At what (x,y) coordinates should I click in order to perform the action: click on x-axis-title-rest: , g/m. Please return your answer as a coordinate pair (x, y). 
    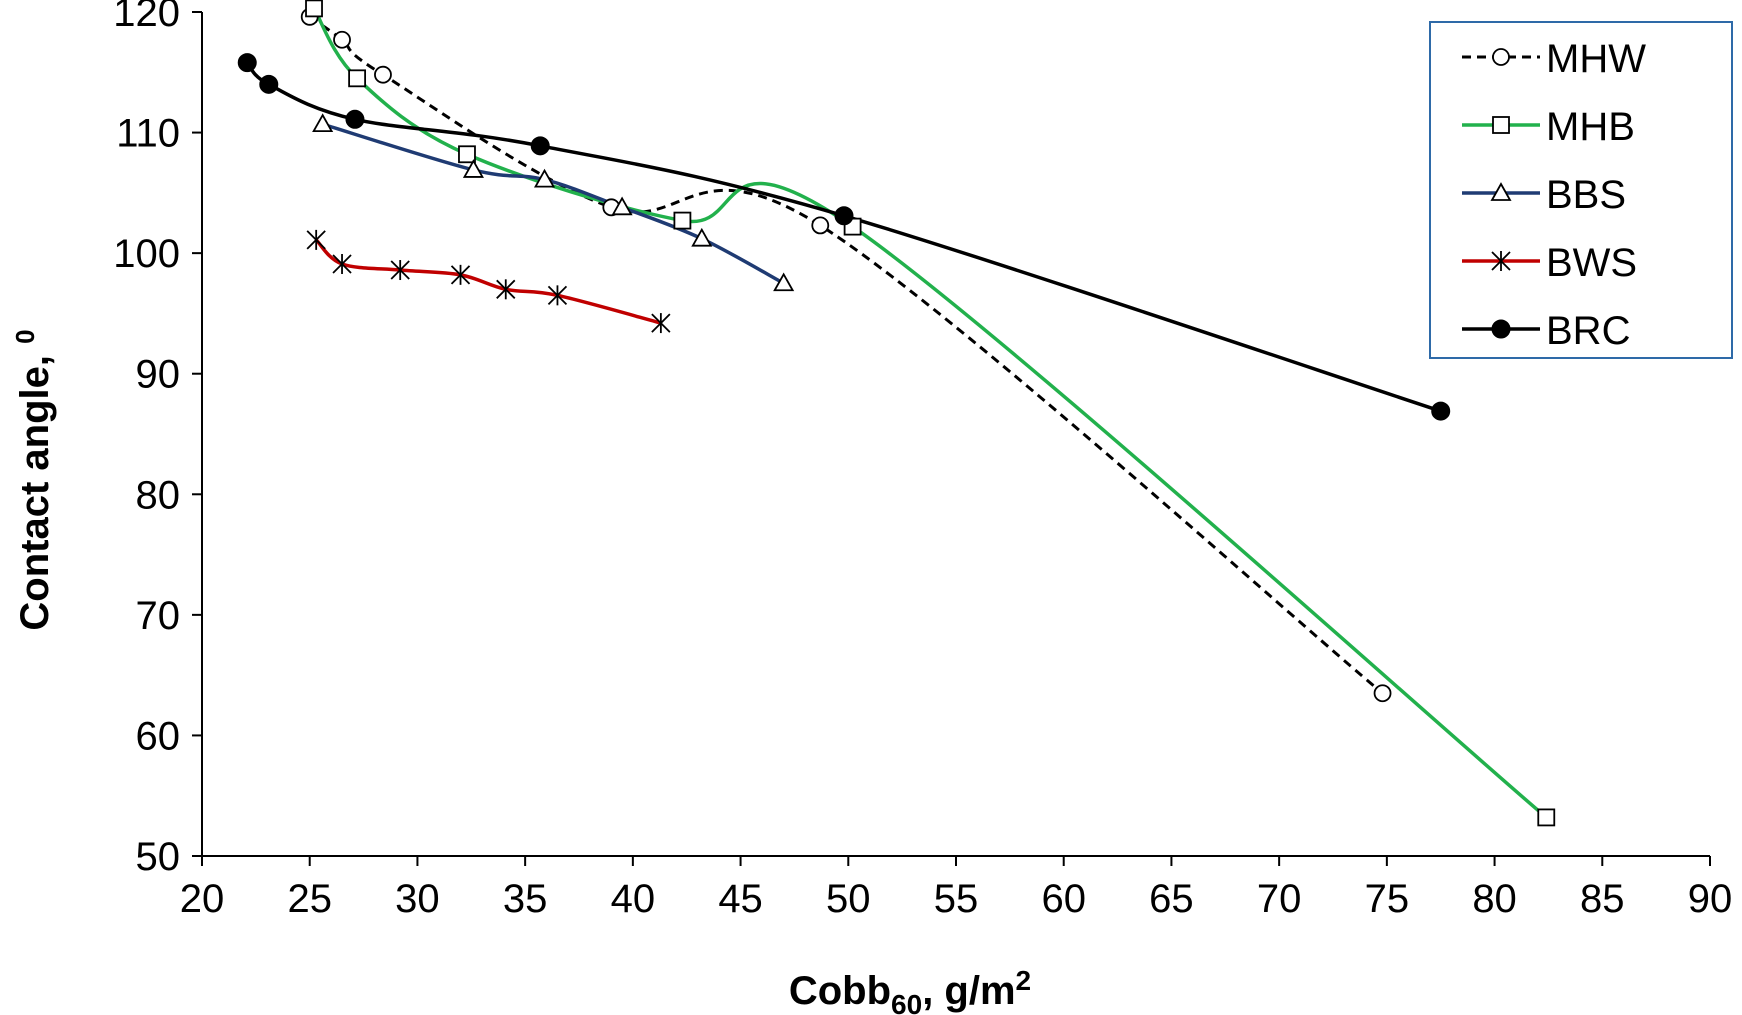
    Looking at the image, I should click on (968, 991).